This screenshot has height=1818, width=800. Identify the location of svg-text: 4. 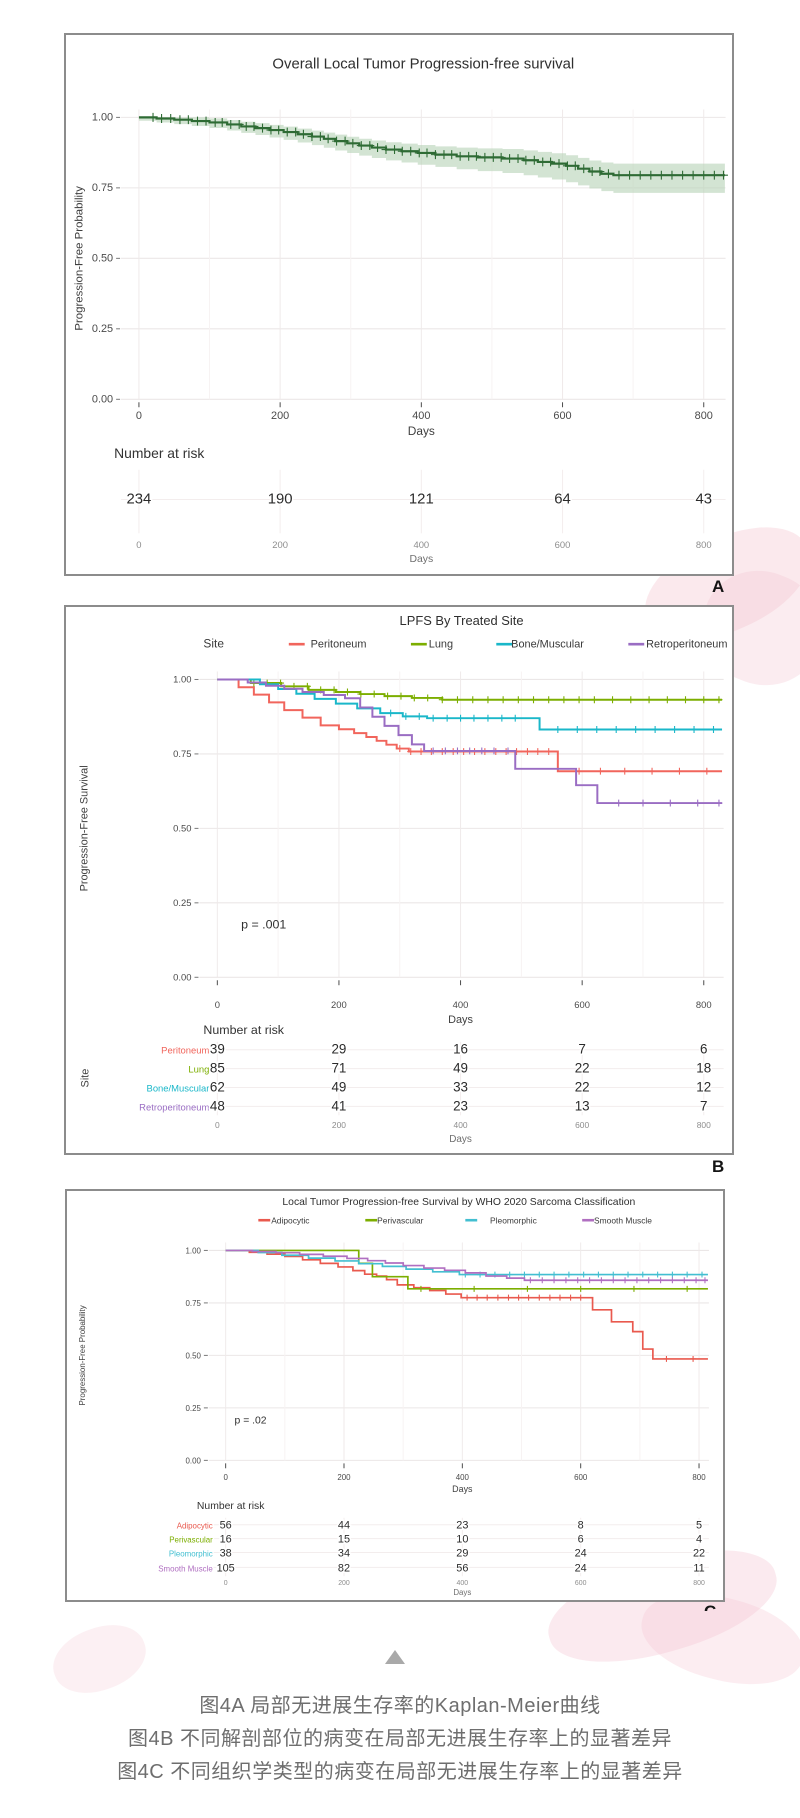
(699, 1540).